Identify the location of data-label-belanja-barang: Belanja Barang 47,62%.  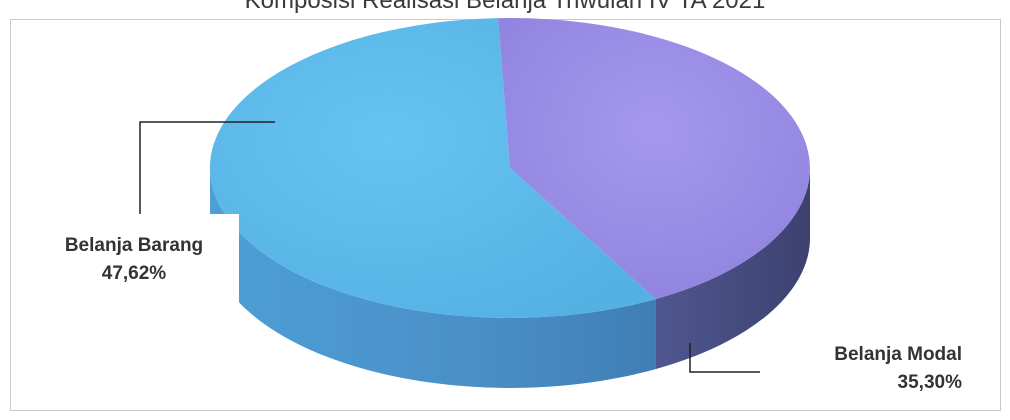
(134, 259).